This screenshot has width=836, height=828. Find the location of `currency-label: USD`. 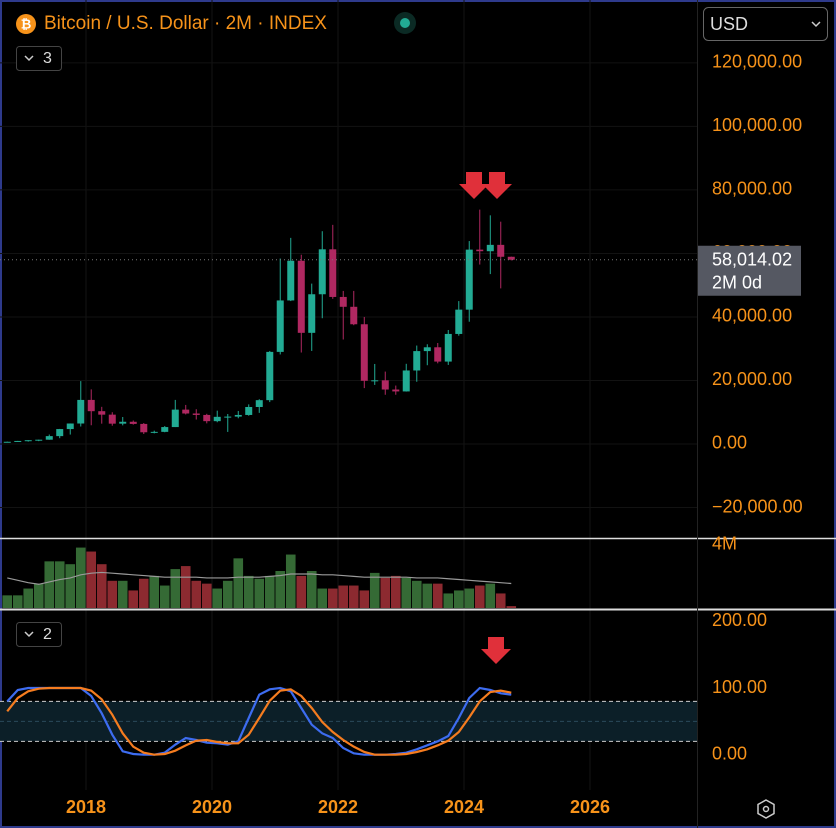

currency-label: USD is located at coordinates (729, 24).